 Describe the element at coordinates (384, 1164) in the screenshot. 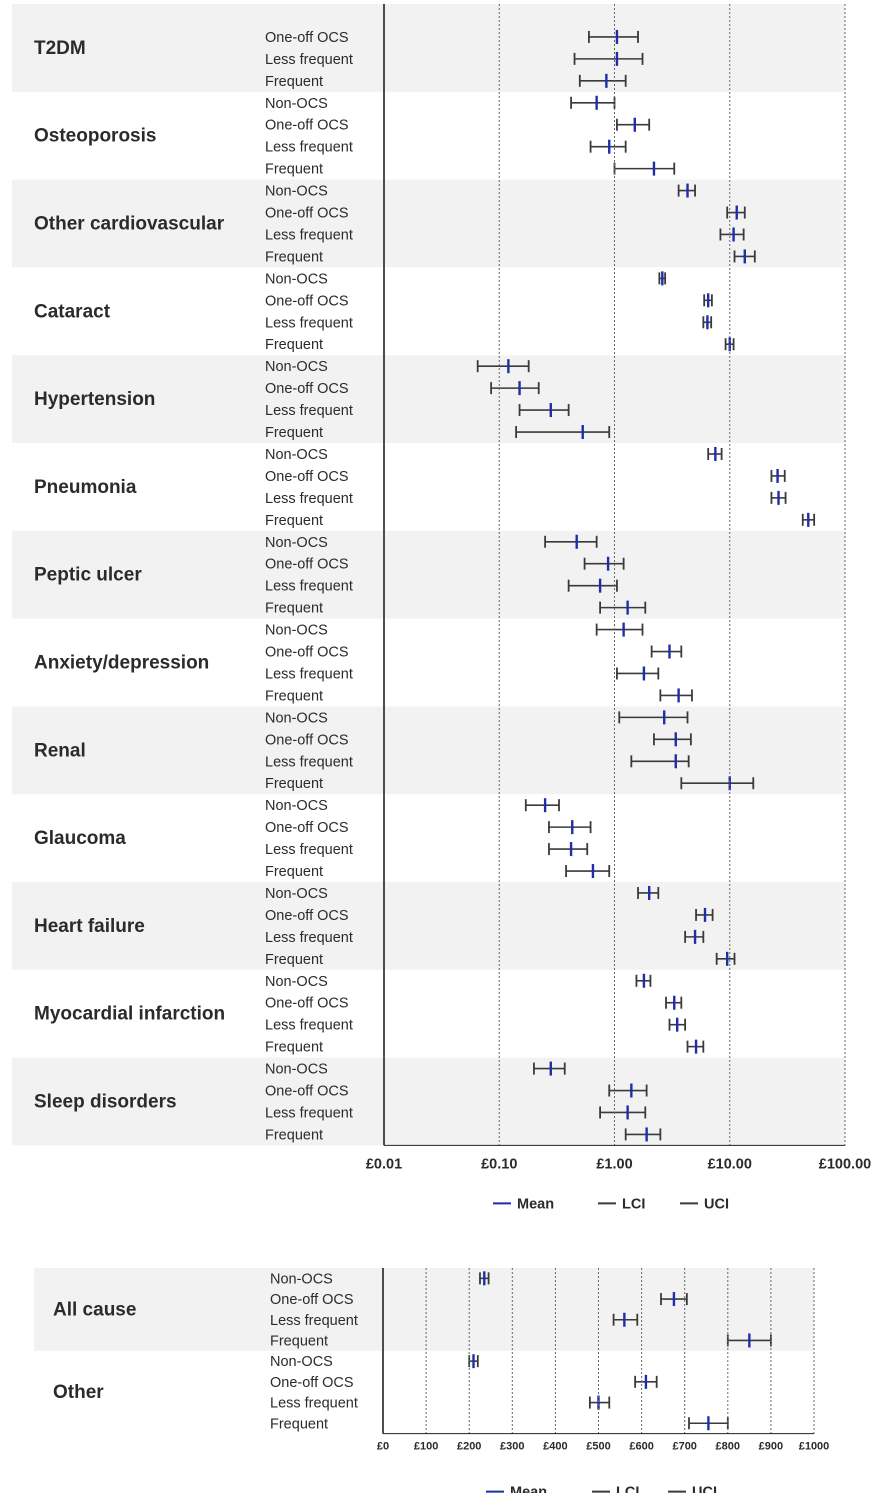

I see `x-tick-label: £0.01` at that location.